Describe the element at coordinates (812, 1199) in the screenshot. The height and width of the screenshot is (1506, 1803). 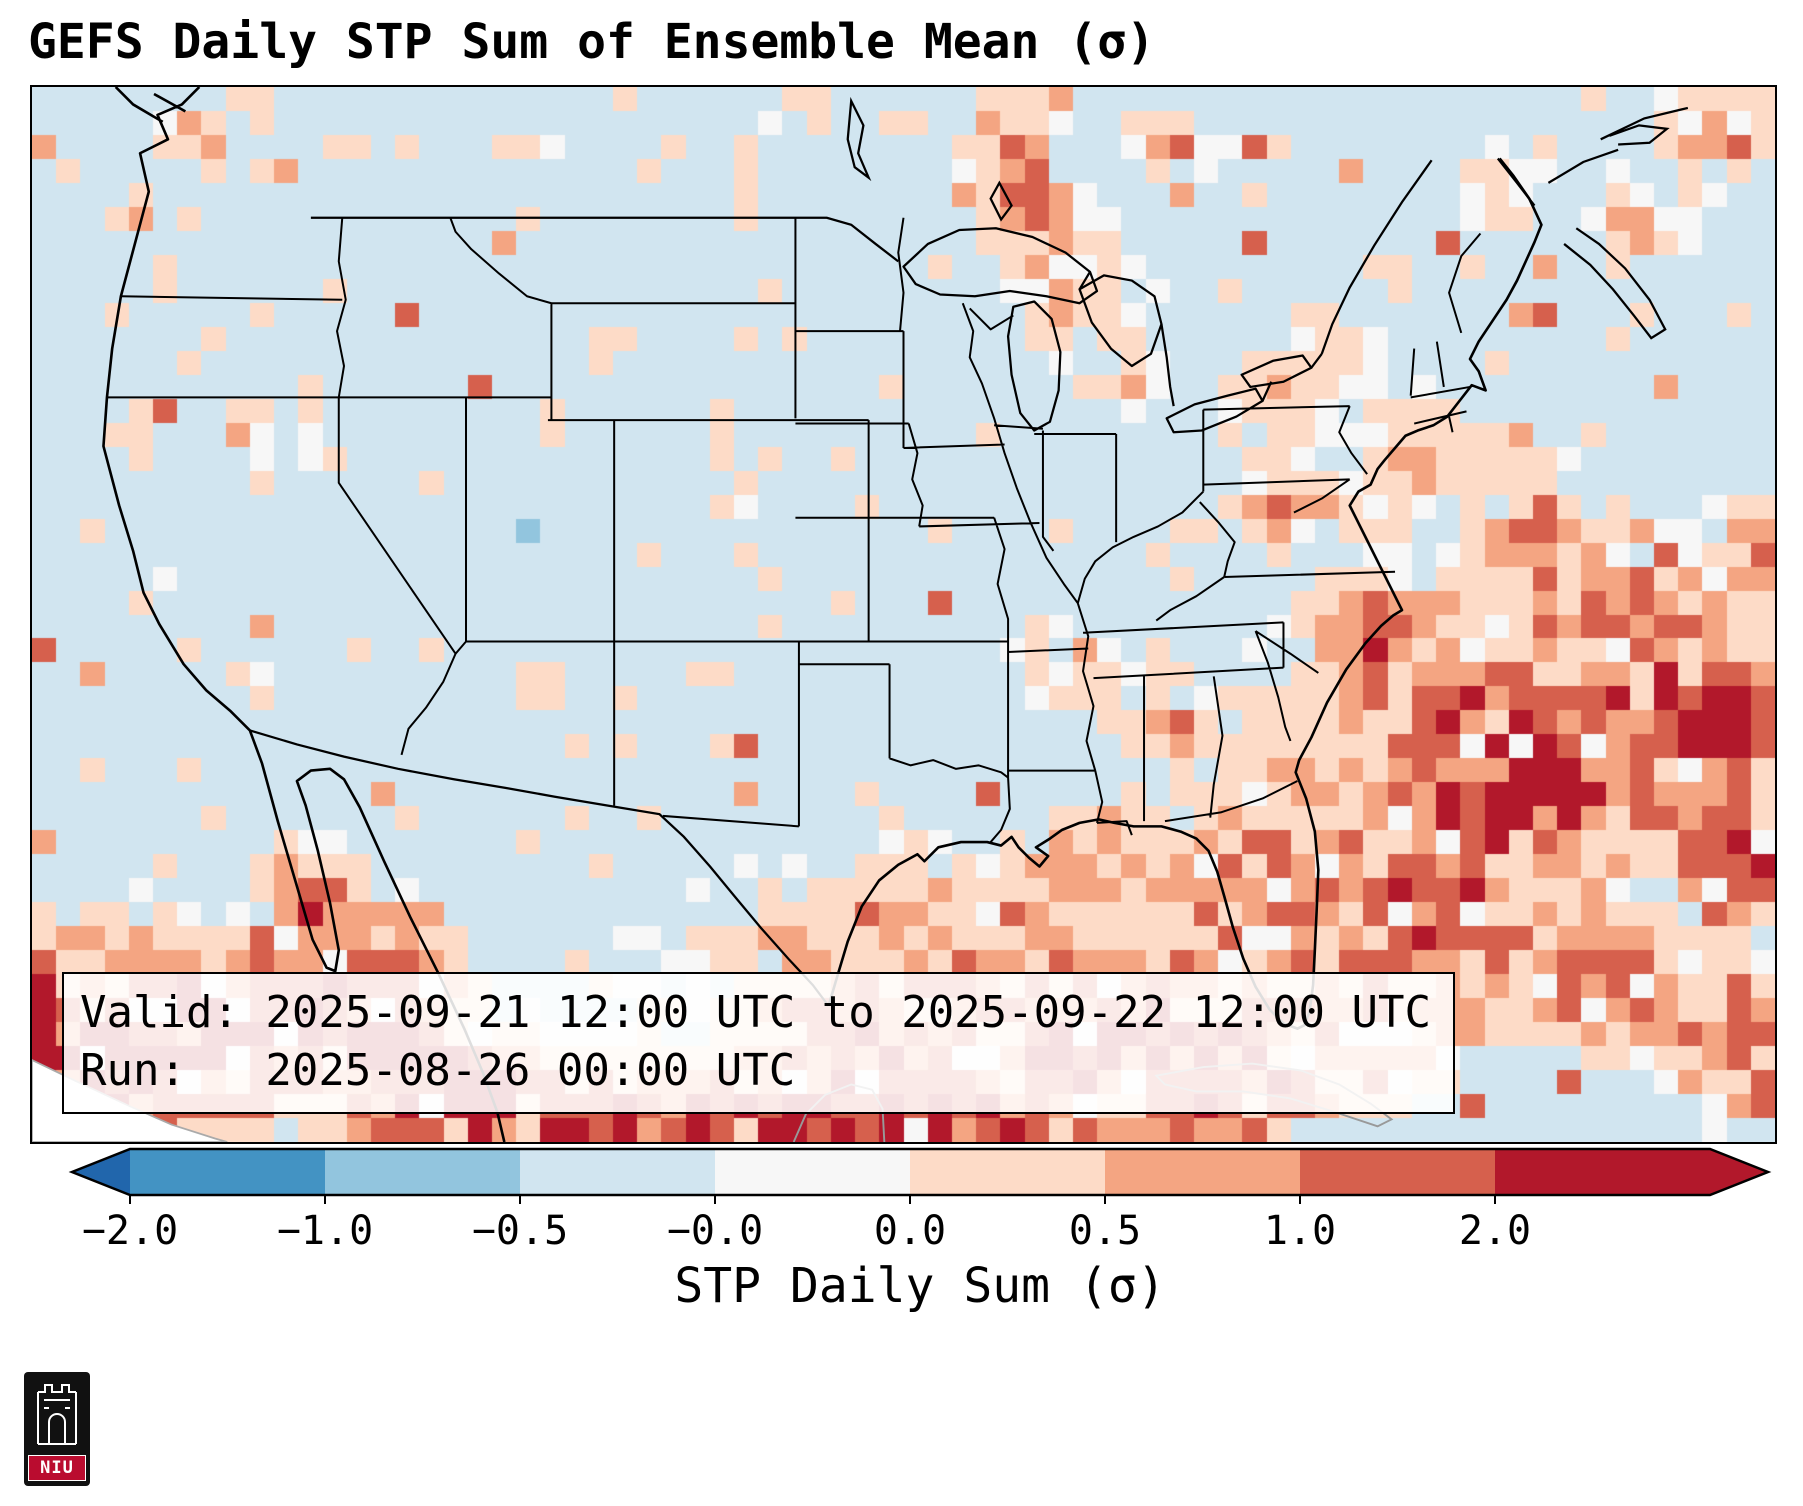
I see `colorbar-tickmarks` at that location.